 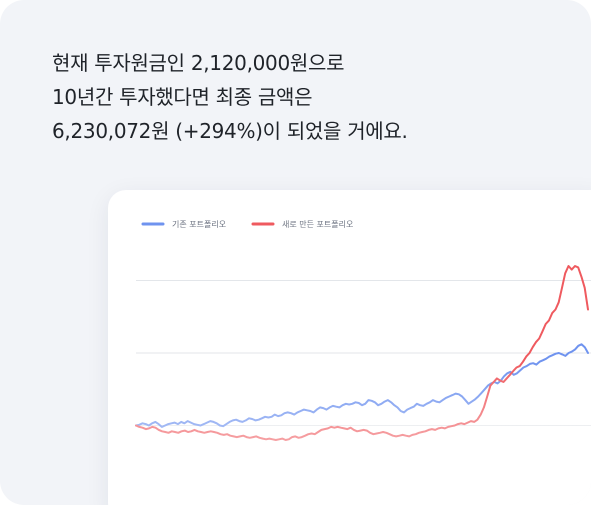 What do you see at coordinates (182, 97) in the screenshot?
I see `headline-line-2: 10년간 투자했다면 최종 금액은` at bounding box center [182, 97].